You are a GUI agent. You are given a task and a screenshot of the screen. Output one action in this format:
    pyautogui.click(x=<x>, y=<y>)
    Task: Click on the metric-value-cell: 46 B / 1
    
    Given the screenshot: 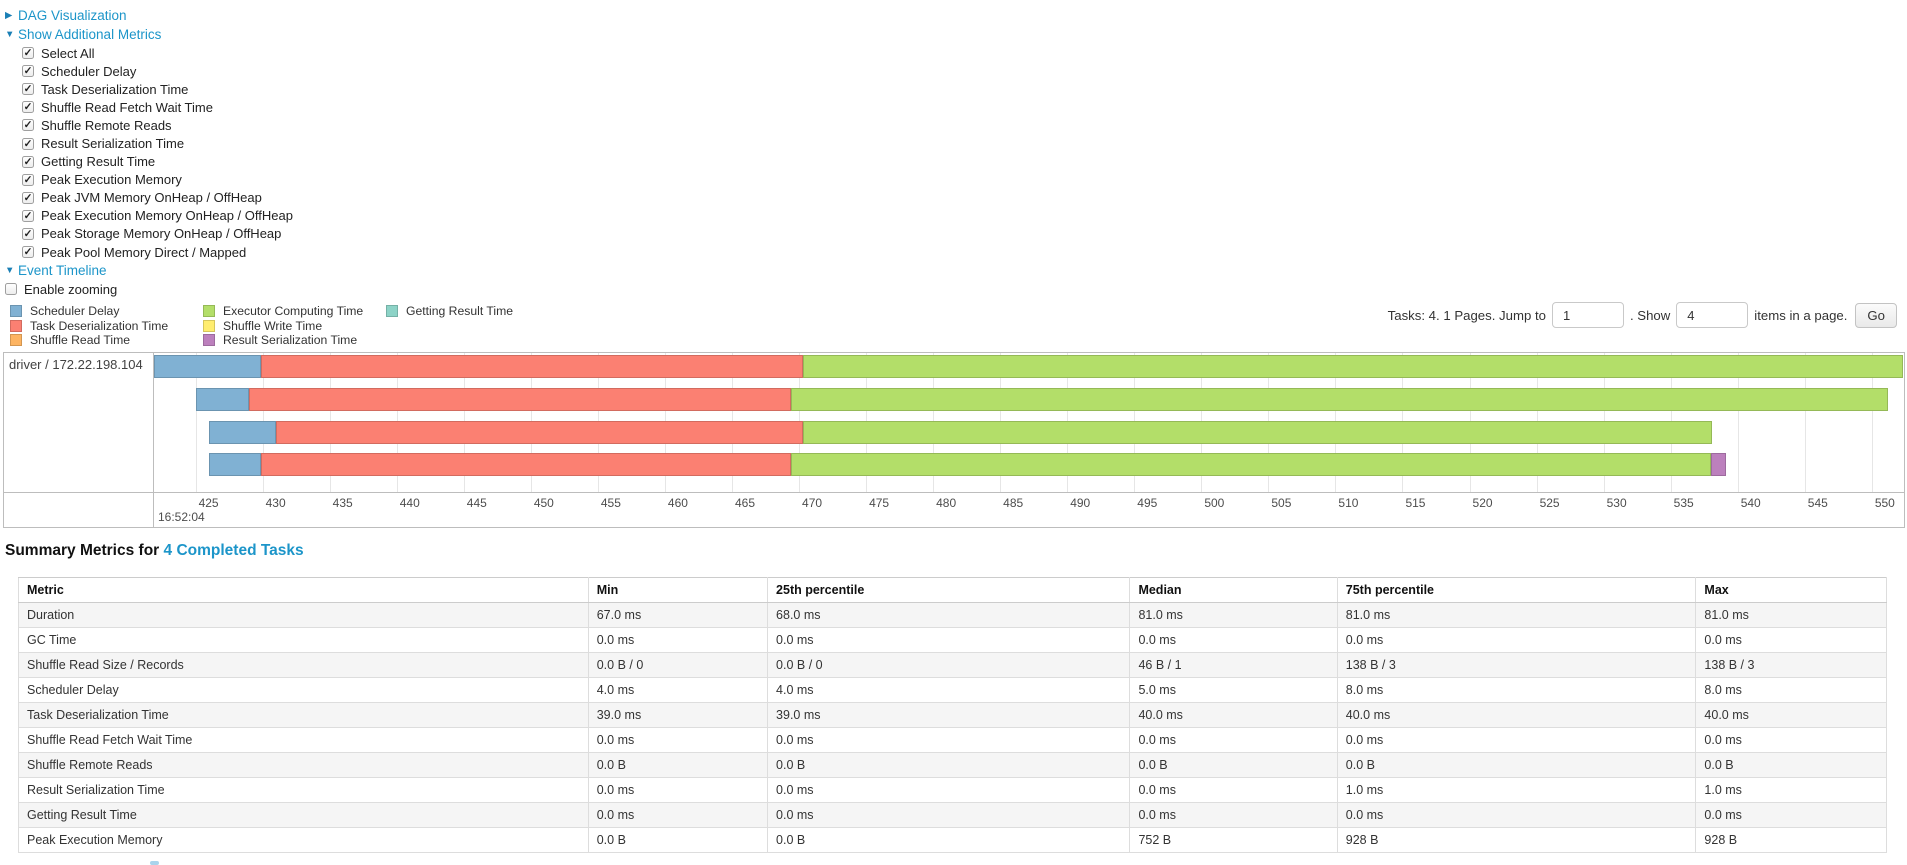 What is the action you would take?
    pyautogui.click(x=1233, y=665)
    